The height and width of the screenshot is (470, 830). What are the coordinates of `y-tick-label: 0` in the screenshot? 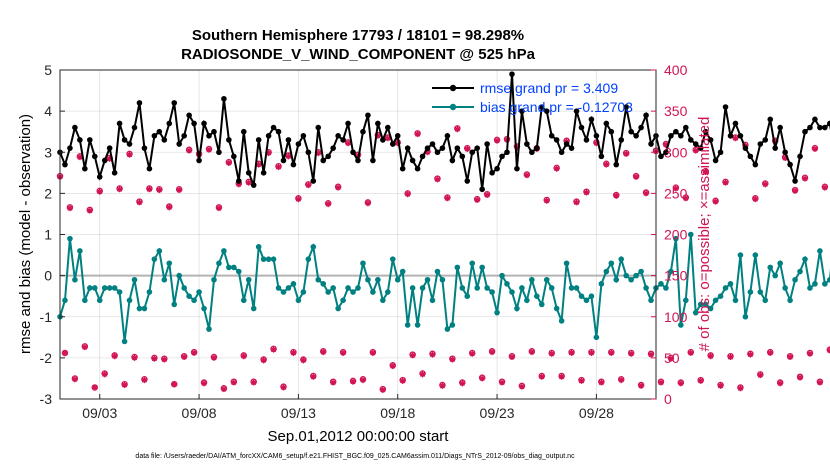 It's located at (48, 276).